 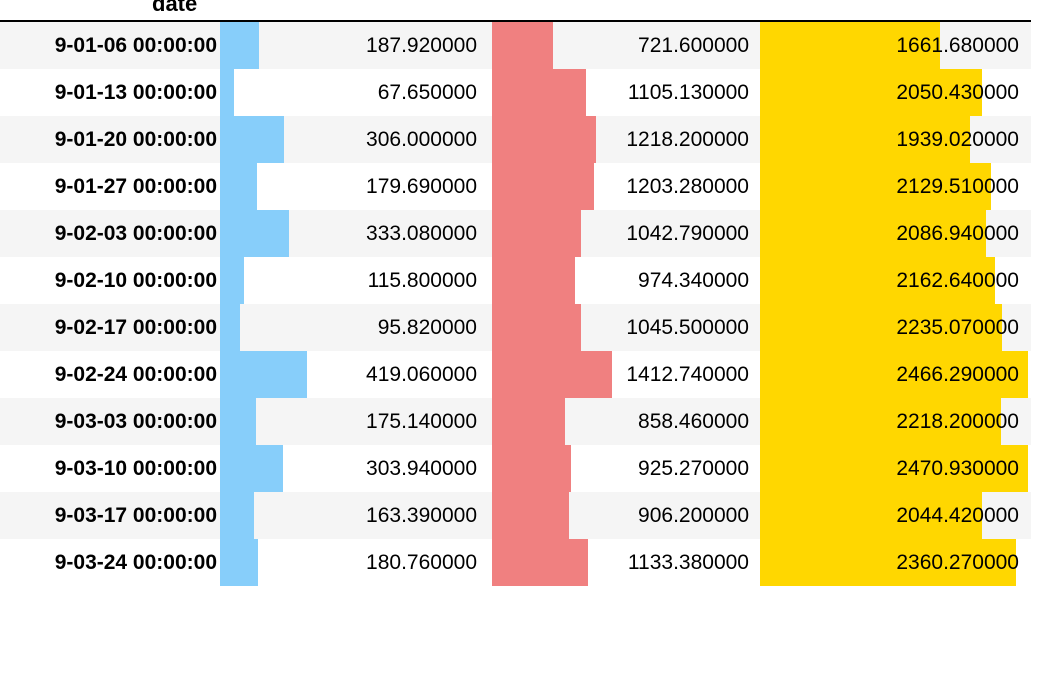 I want to click on cell-value: 306.000000, so click(x=421, y=139).